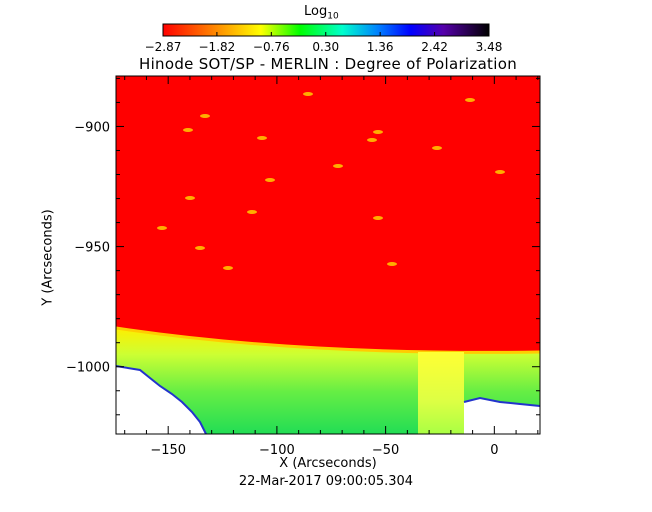 The height and width of the screenshot is (512, 652). I want to click on colorbar-label-subscript: 10, so click(333, 16).